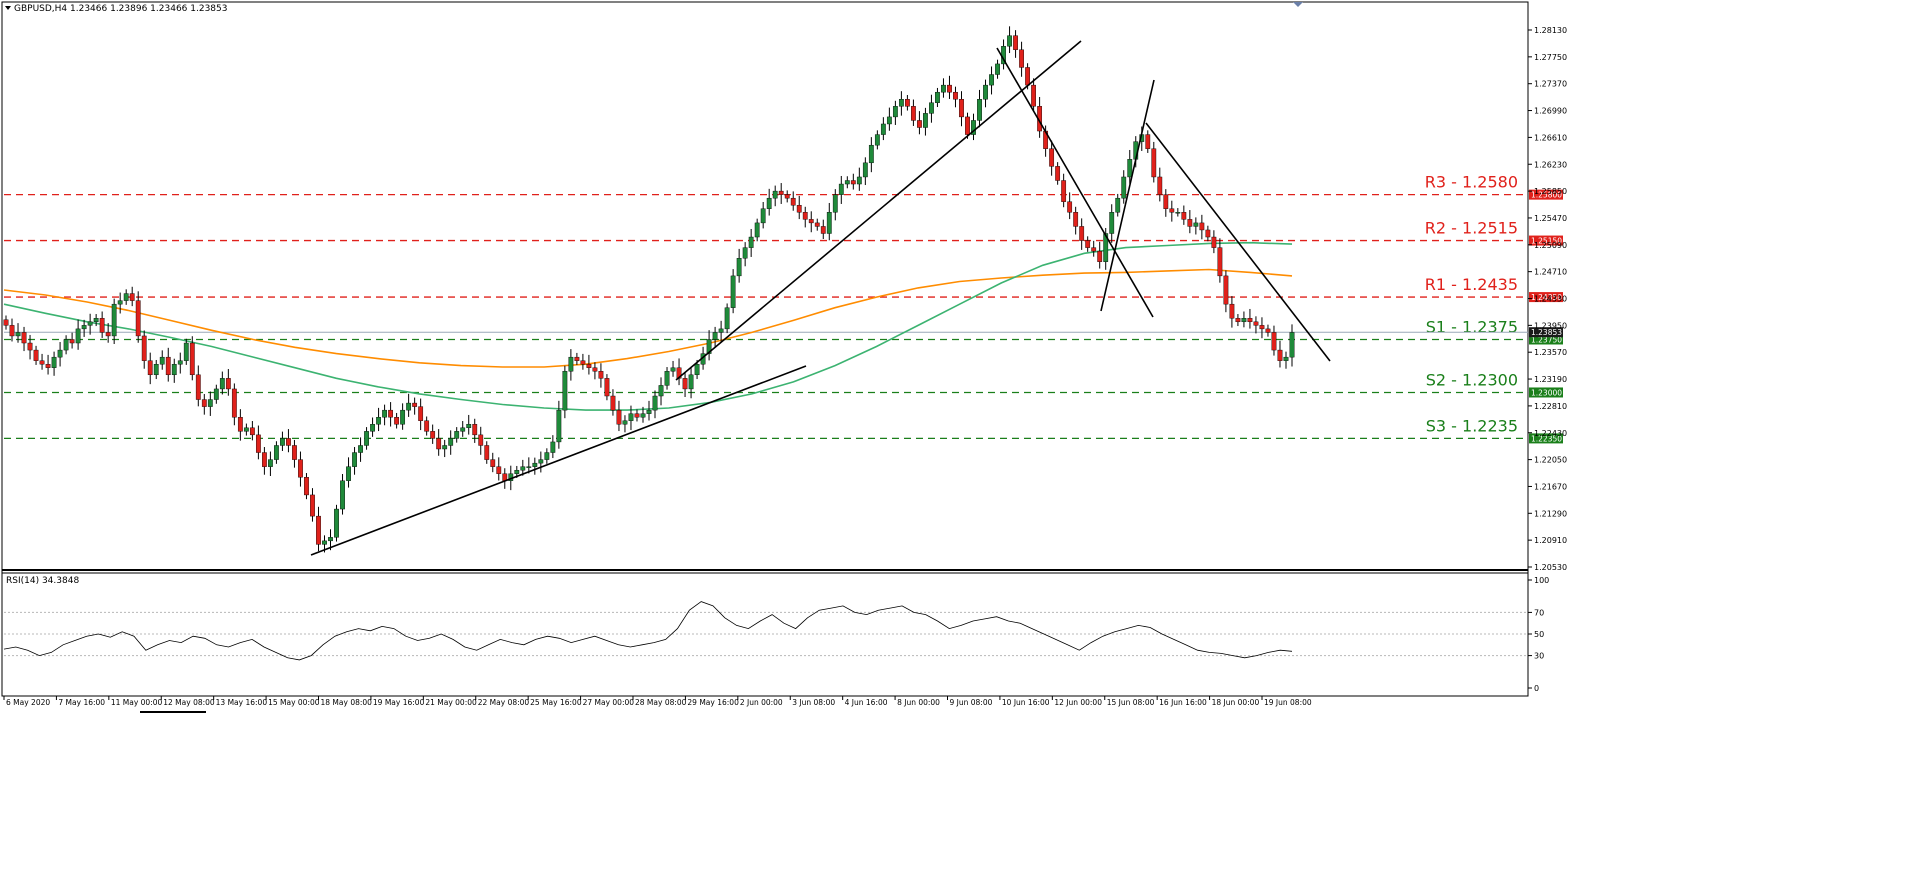  What do you see at coordinates (713, 702) in the screenshot?
I see `time-tick-label: 29 May 16:00` at bounding box center [713, 702].